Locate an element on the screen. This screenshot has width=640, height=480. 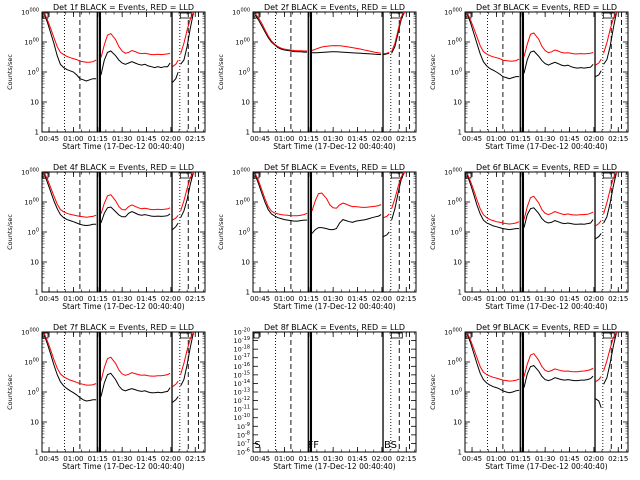
mode-annotation: BS is located at coordinates (390, 445).